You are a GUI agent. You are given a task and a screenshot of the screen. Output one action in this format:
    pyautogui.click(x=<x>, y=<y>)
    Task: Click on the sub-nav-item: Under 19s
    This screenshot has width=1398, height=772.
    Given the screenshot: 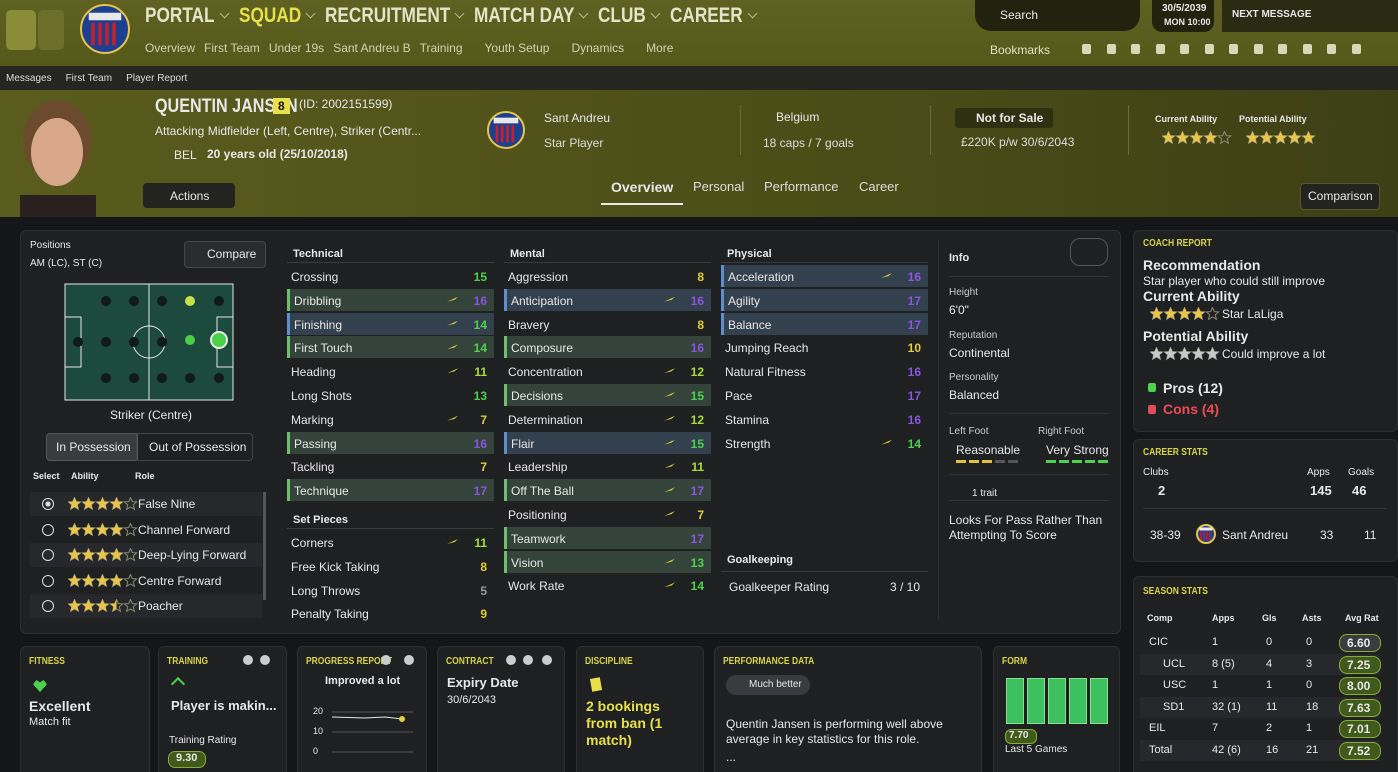 What is the action you would take?
    pyautogui.click(x=296, y=48)
    